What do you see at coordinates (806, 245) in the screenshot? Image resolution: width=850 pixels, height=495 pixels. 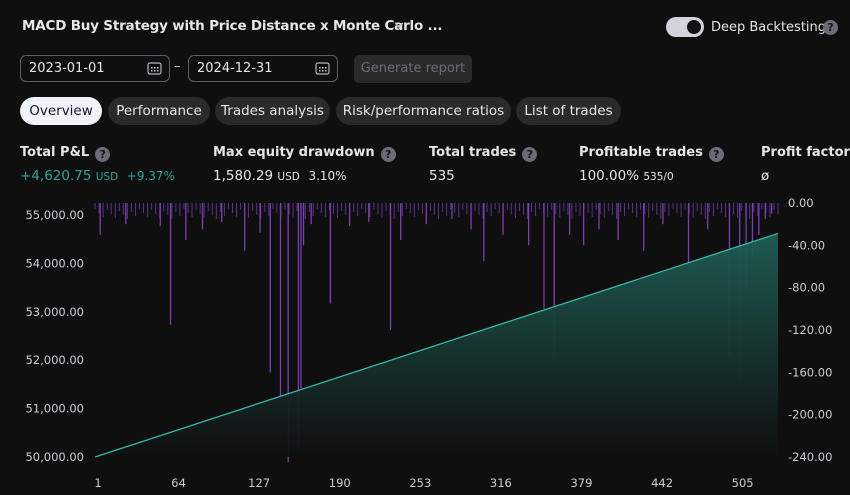 I see `right-axis-tick-label: -40.00` at bounding box center [806, 245].